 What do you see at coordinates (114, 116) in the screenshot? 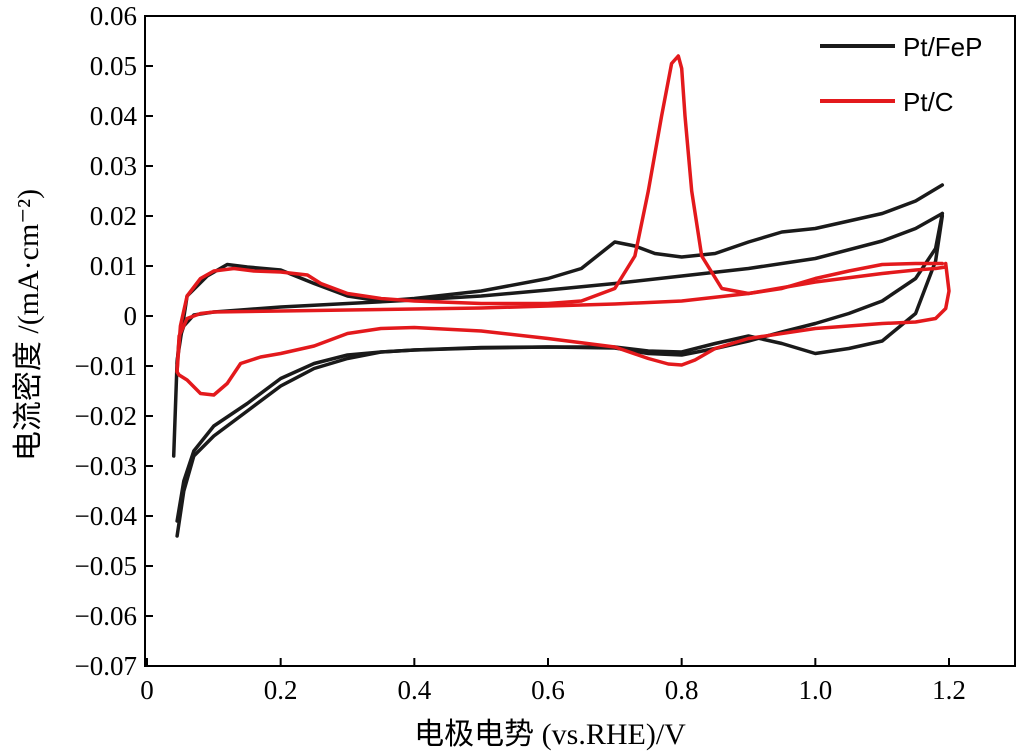
I see `y-tick-label: 0.04` at bounding box center [114, 116].